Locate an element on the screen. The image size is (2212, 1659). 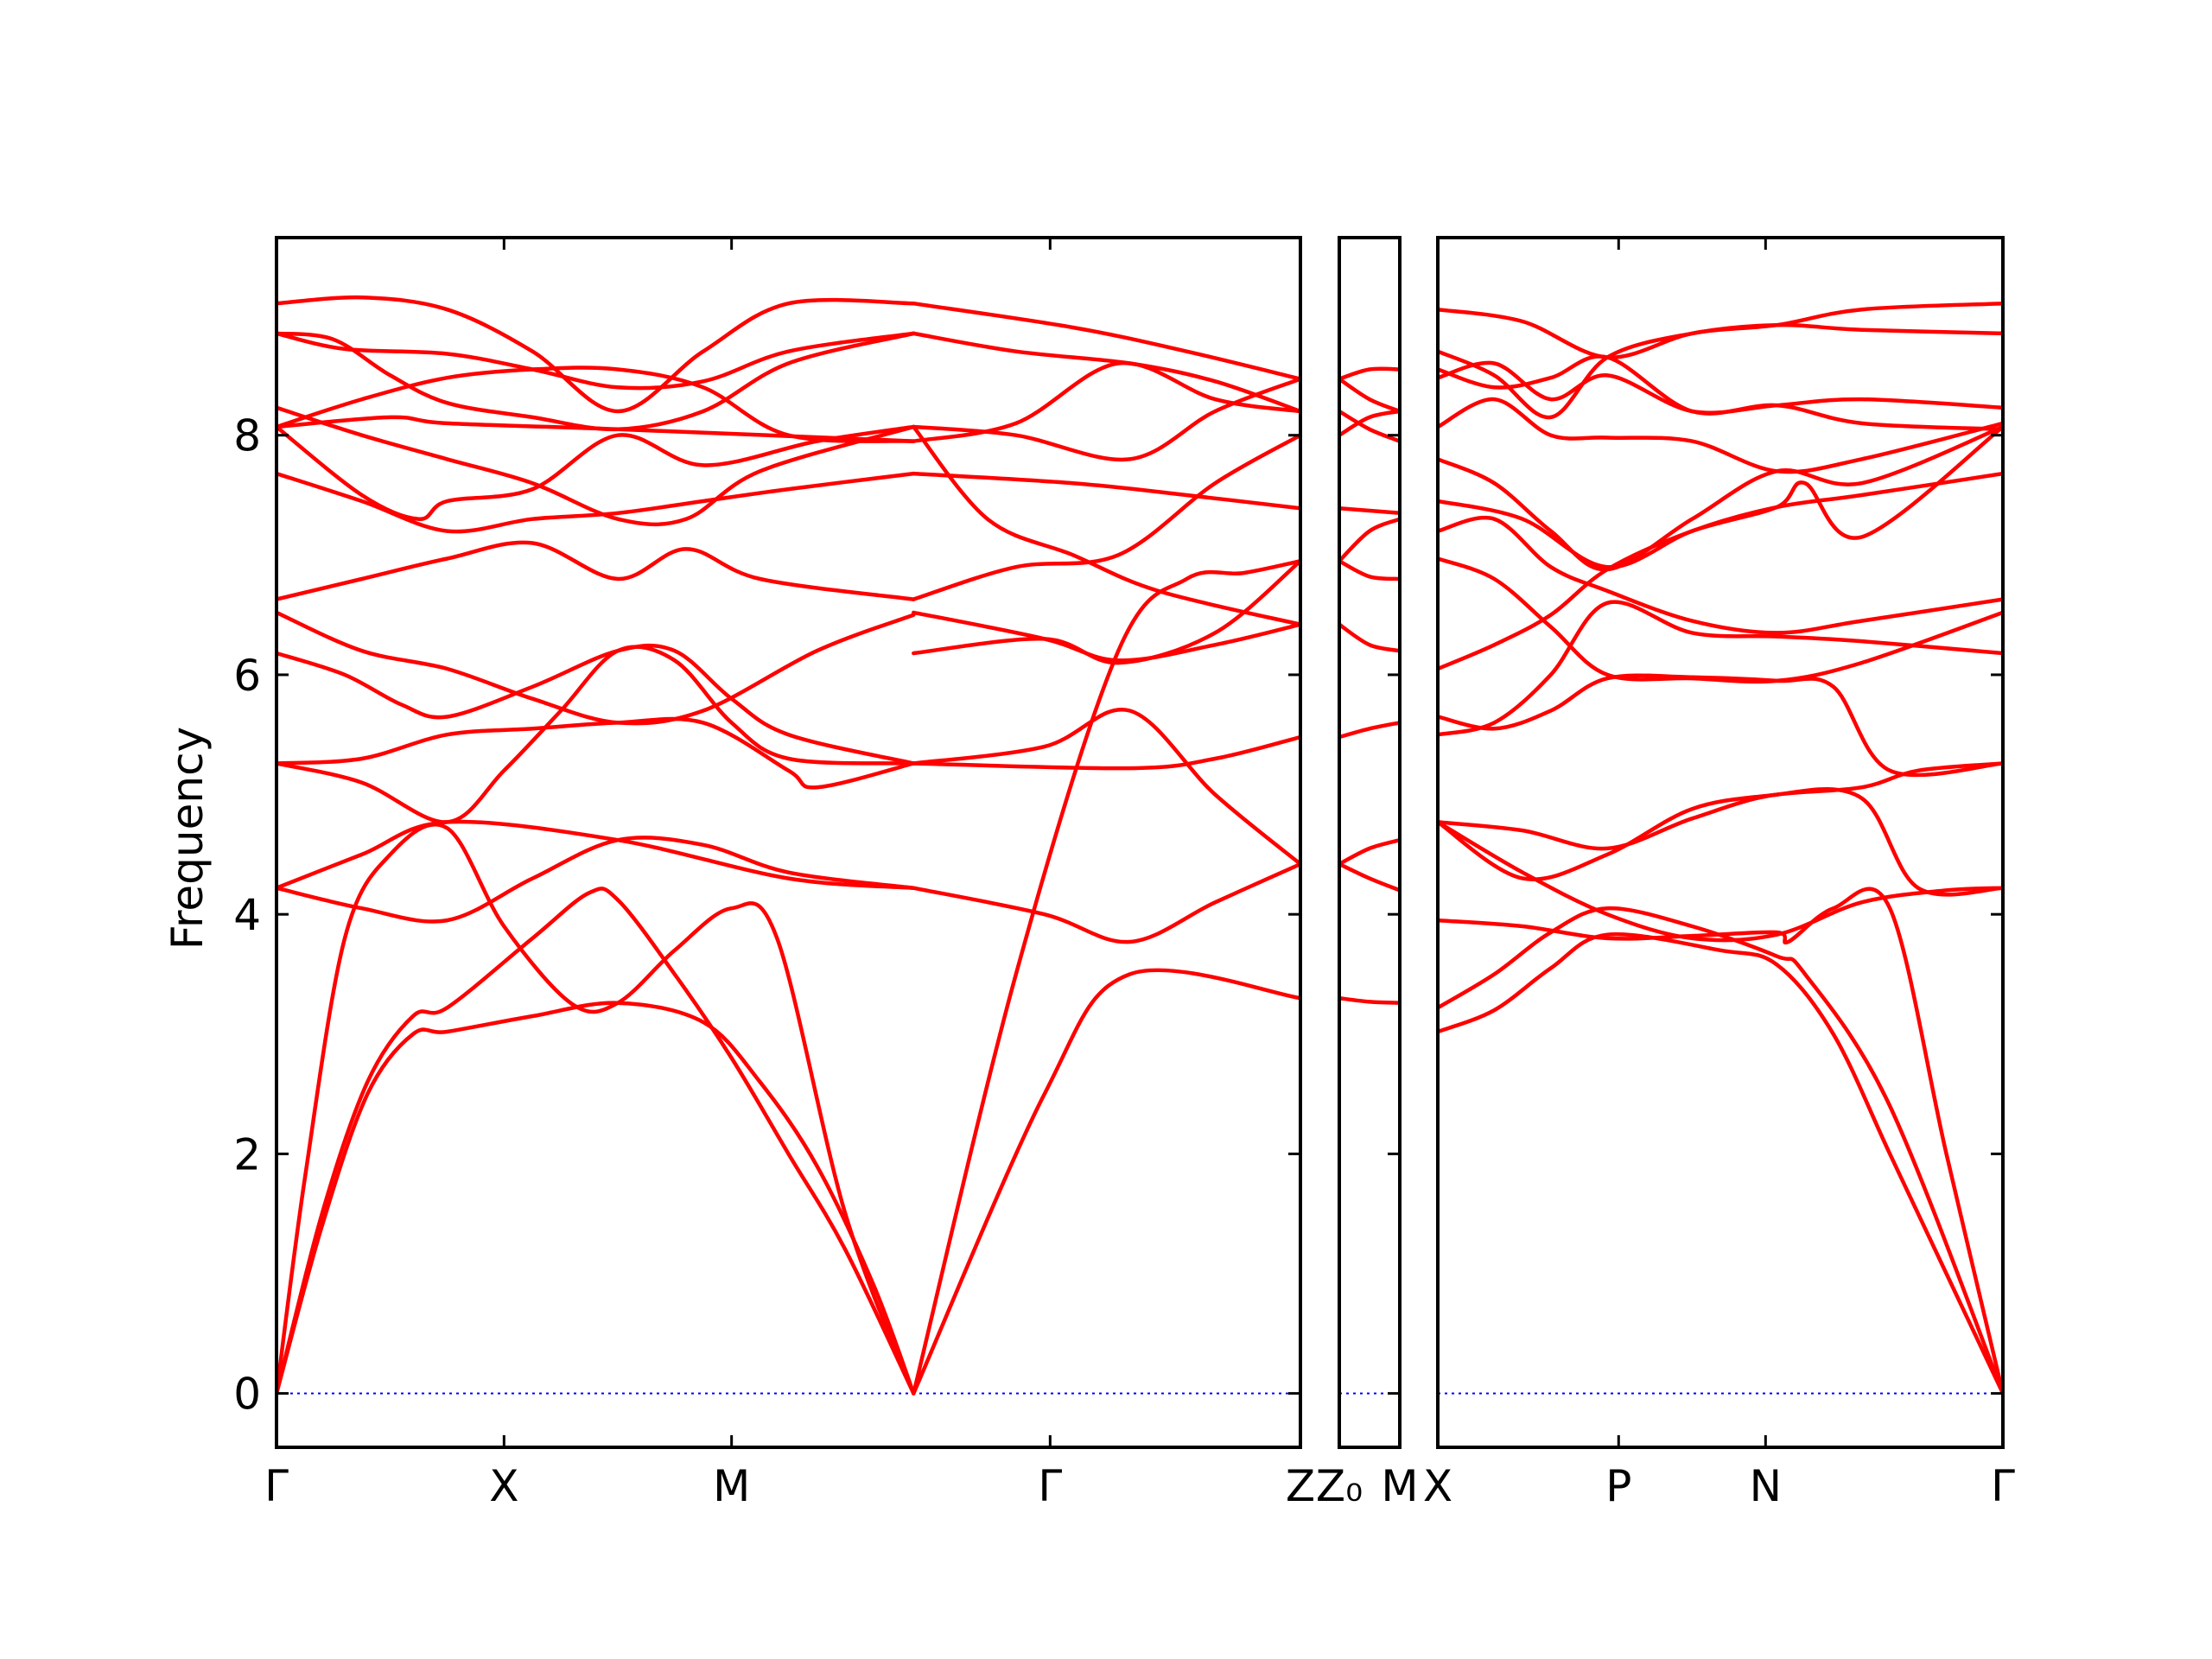
y-tick-label: 0 is located at coordinates (247, 1395).